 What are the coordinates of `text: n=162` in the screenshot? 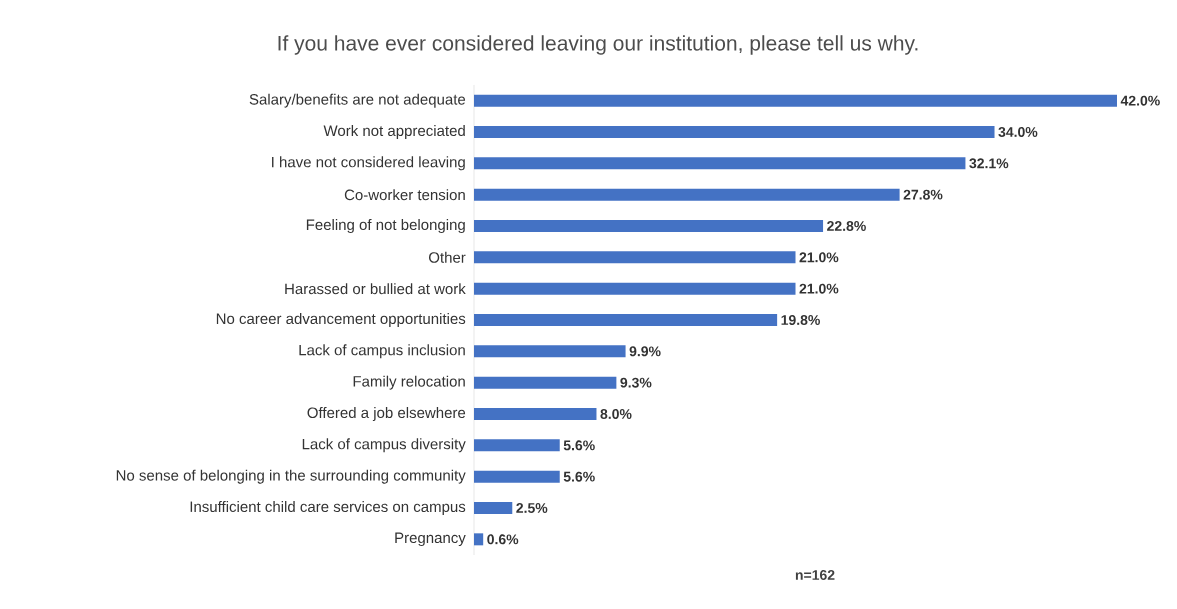 It's located at (815, 575).